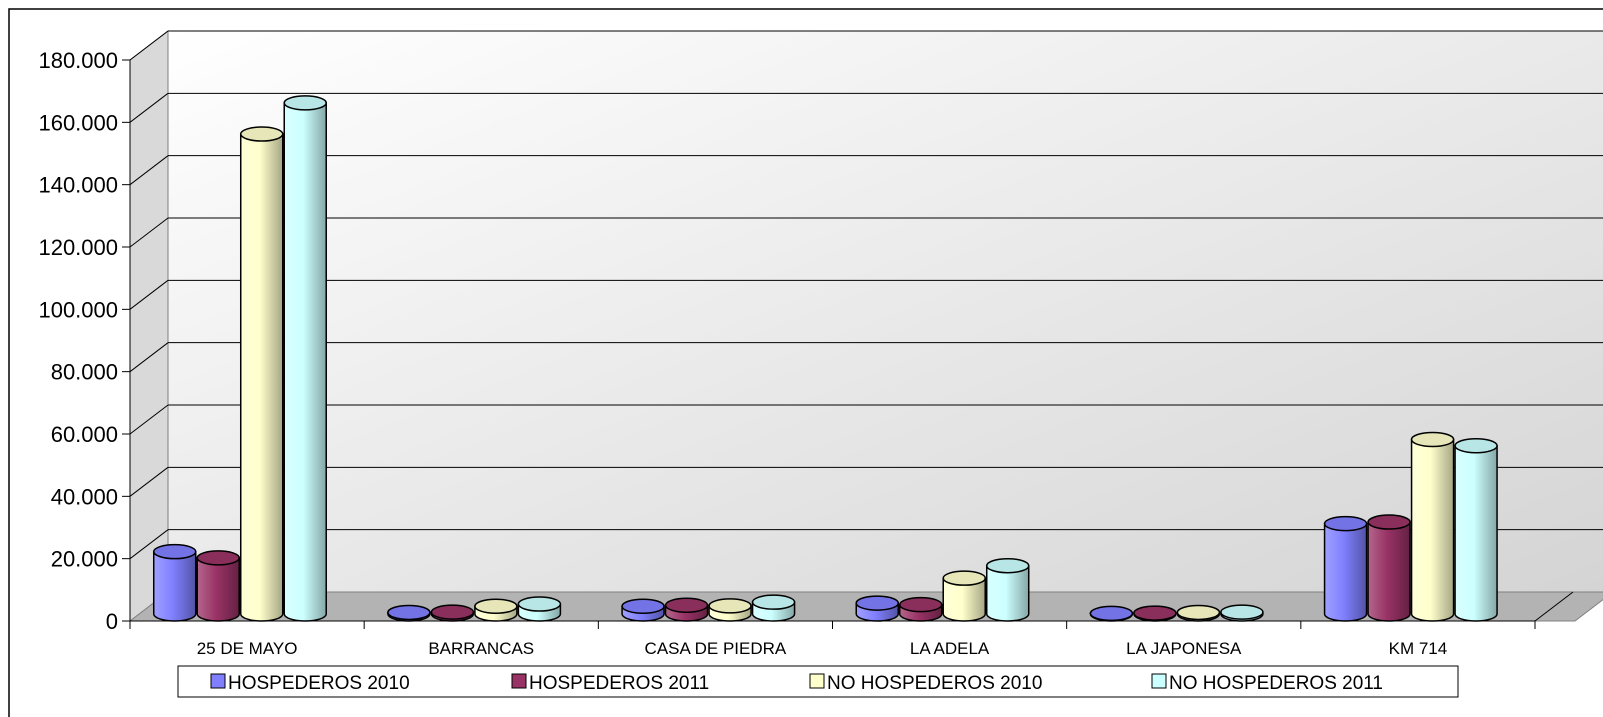  What do you see at coordinates (247, 648) in the screenshot?
I see `x-tick-label: 25 DE MAYO` at bounding box center [247, 648].